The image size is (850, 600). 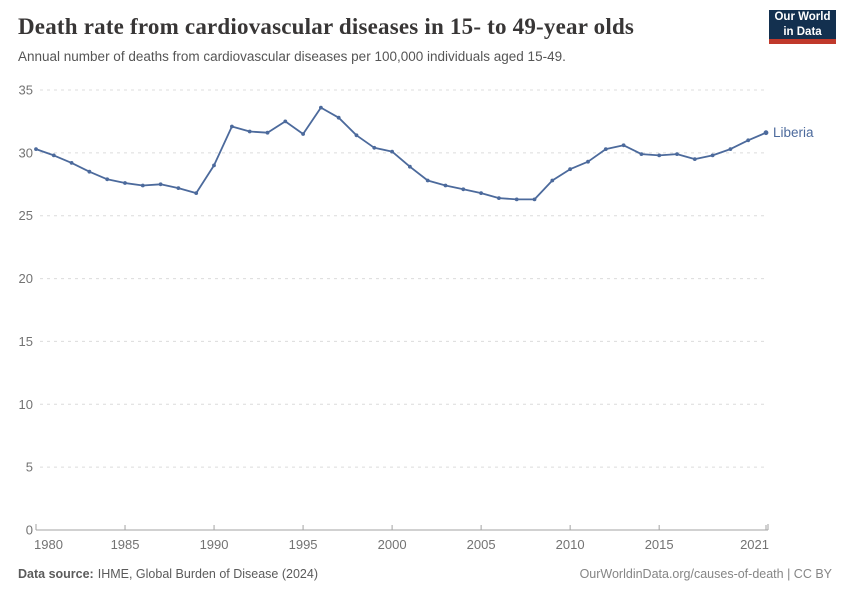 What do you see at coordinates (748, 140) in the screenshot?
I see `data-point-2020` at bounding box center [748, 140].